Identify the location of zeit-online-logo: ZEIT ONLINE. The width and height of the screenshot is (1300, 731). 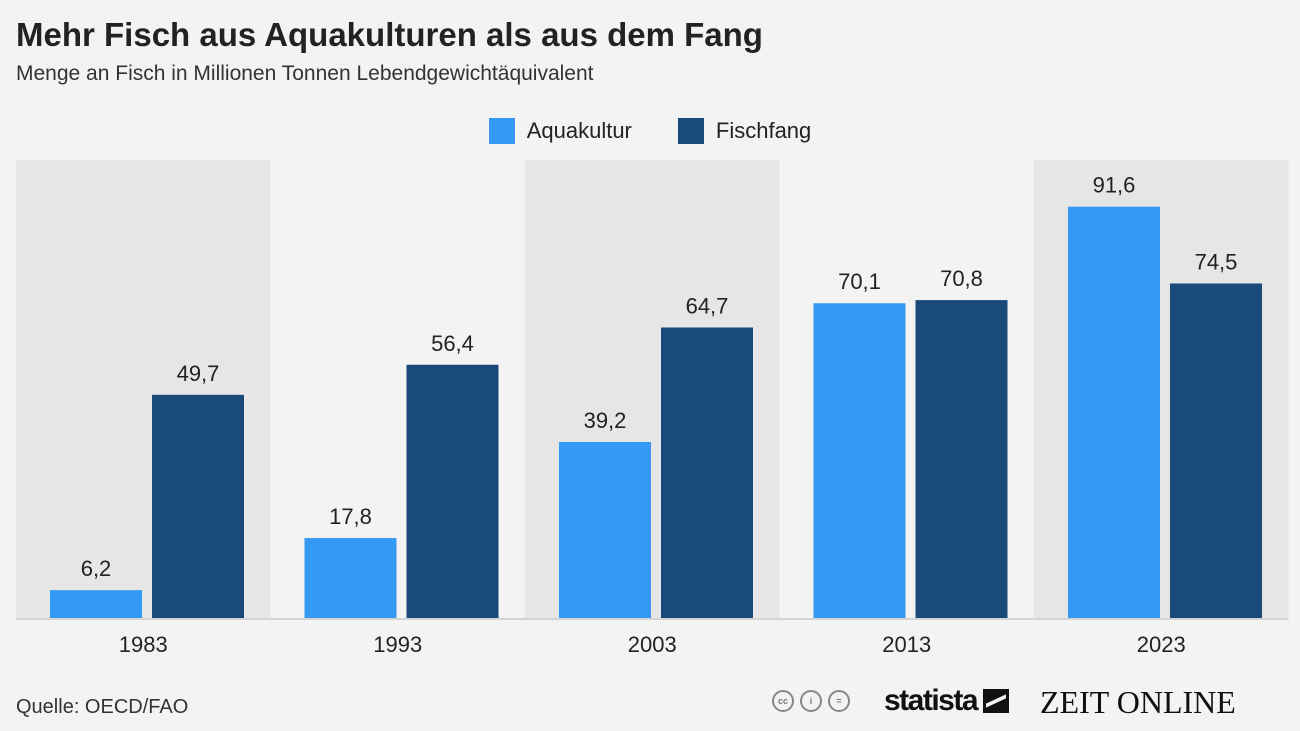
(1138, 702).